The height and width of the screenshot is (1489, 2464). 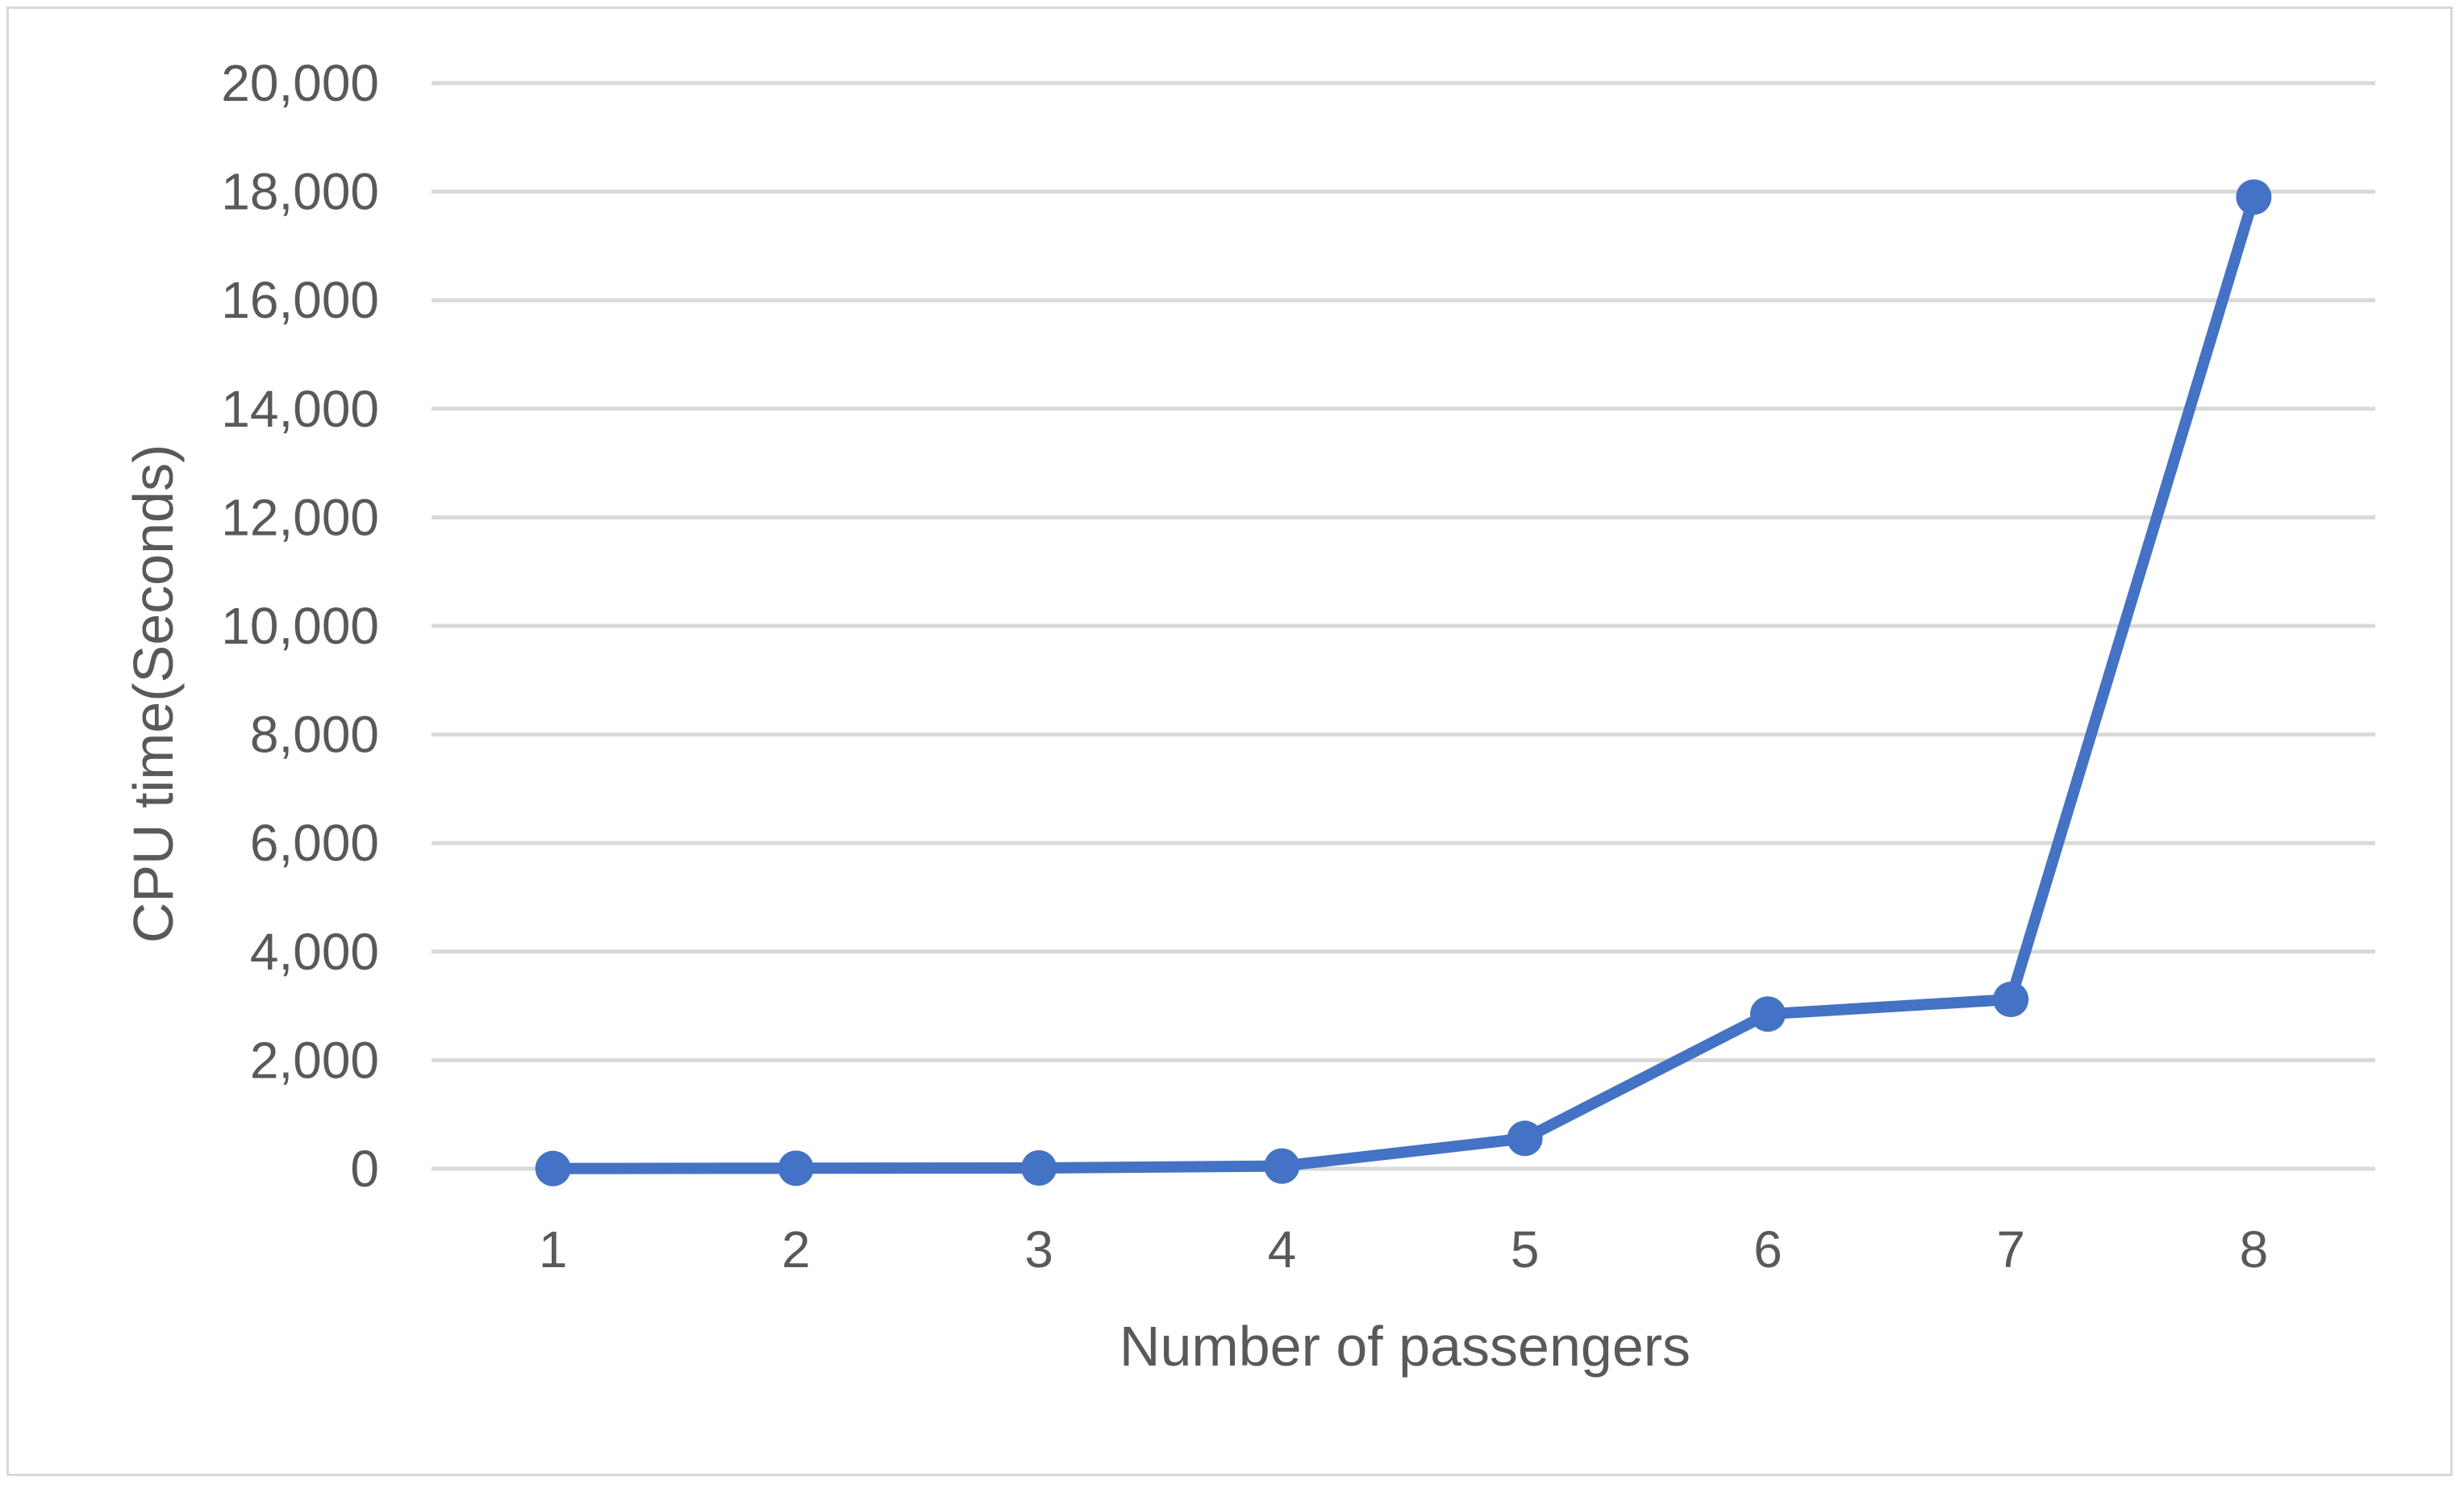 I want to click on y-tick-label: 20,000, so click(x=300, y=83).